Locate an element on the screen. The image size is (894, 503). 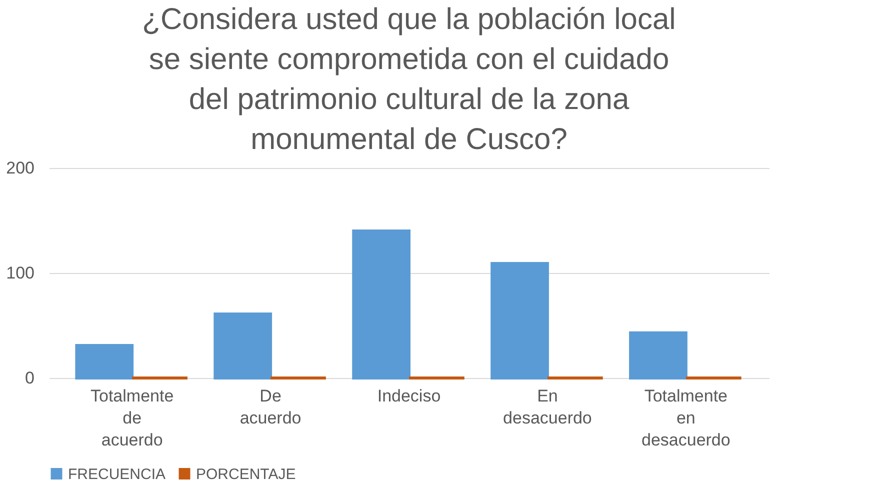
y-tick-label: 200 is located at coordinates (20, 168).